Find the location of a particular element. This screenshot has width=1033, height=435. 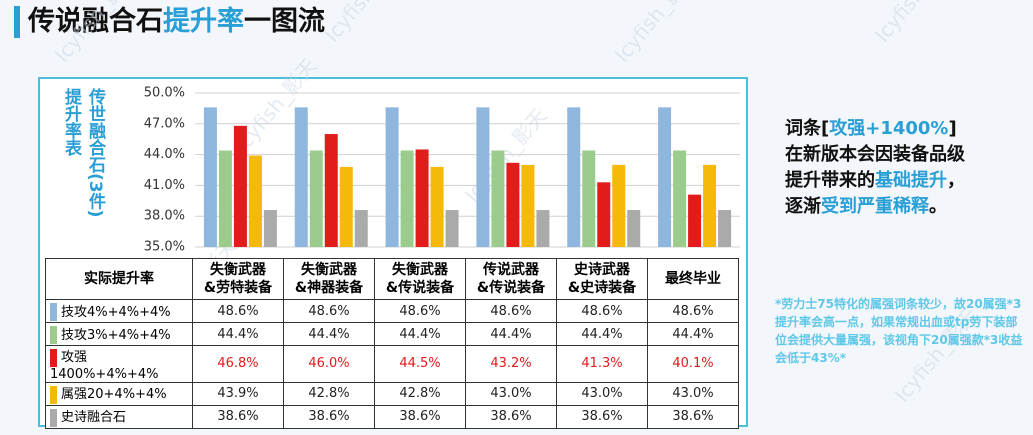

table-row: 技攻4%+4%+4% 48.6% 48.6% 48.6% 48.6% 48.6% 48.6% is located at coordinates (392, 311).